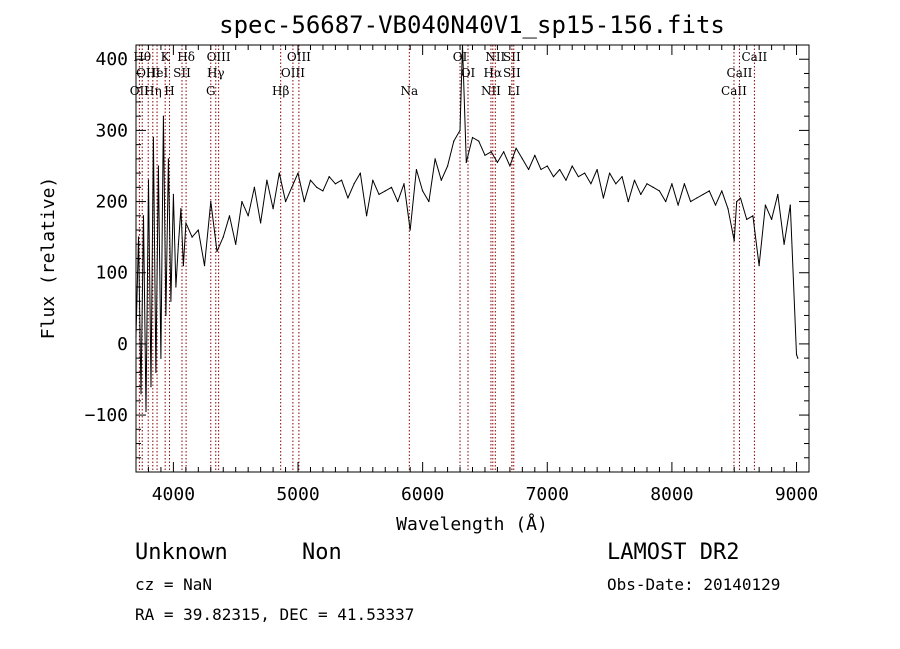 The width and height of the screenshot is (900, 649). I want to click on marker-label: SII, so click(182, 73).